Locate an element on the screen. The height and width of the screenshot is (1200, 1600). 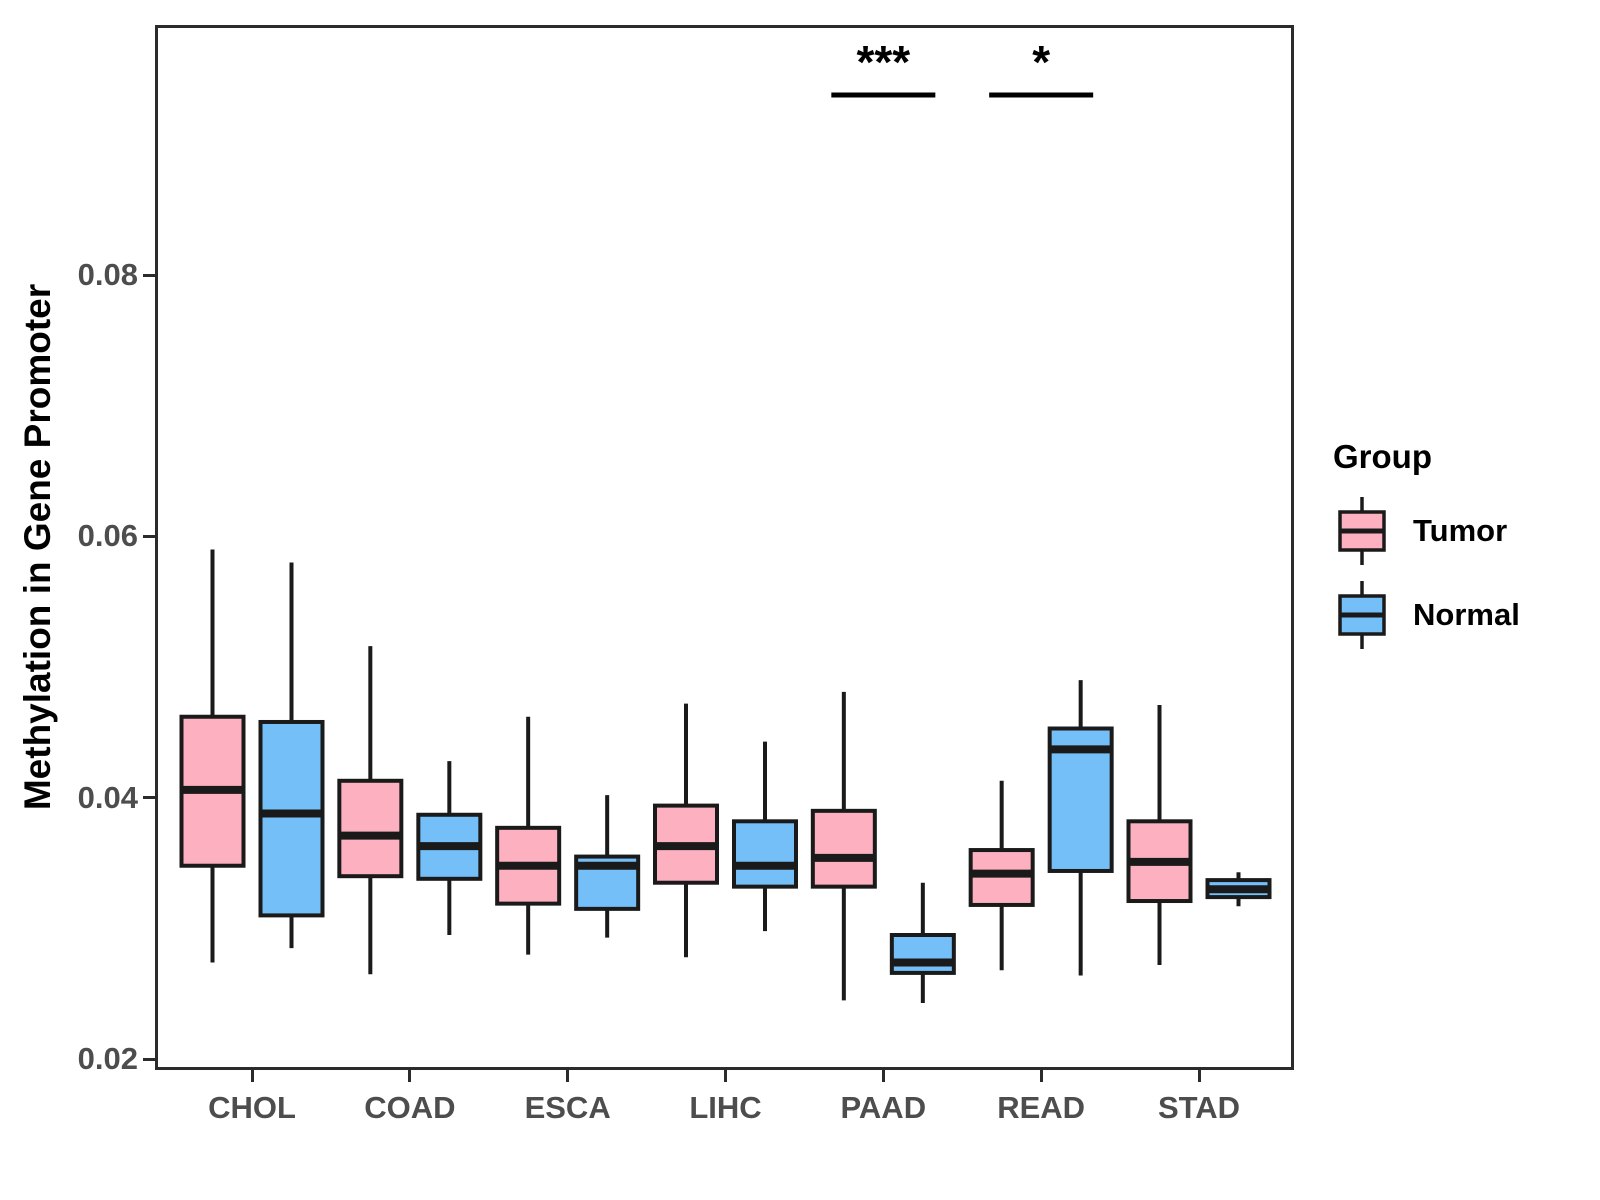
legend-items: Tumor Normal is located at coordinates (1426, 578).